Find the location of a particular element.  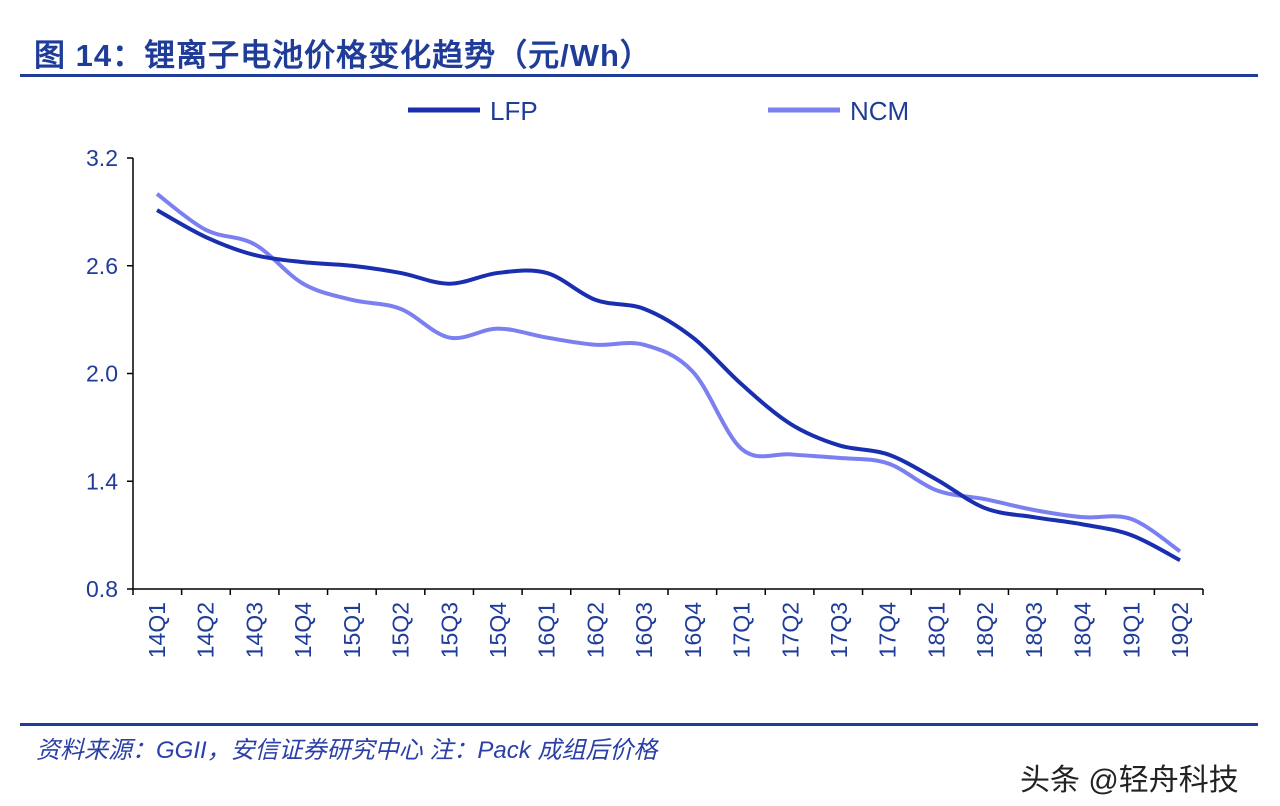

x-tick-label: 16Q4 is located at coordinates (693, 630).